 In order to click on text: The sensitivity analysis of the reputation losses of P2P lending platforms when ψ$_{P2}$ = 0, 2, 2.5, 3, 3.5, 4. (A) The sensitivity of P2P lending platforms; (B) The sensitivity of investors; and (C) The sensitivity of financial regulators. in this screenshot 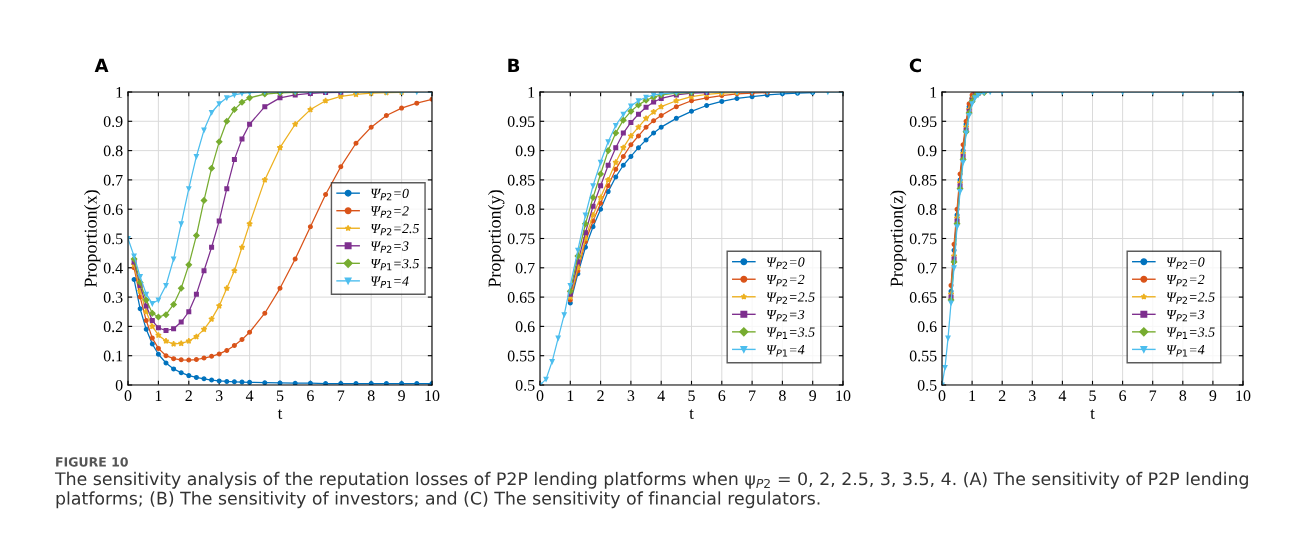, I will do `click(651, 490)`.